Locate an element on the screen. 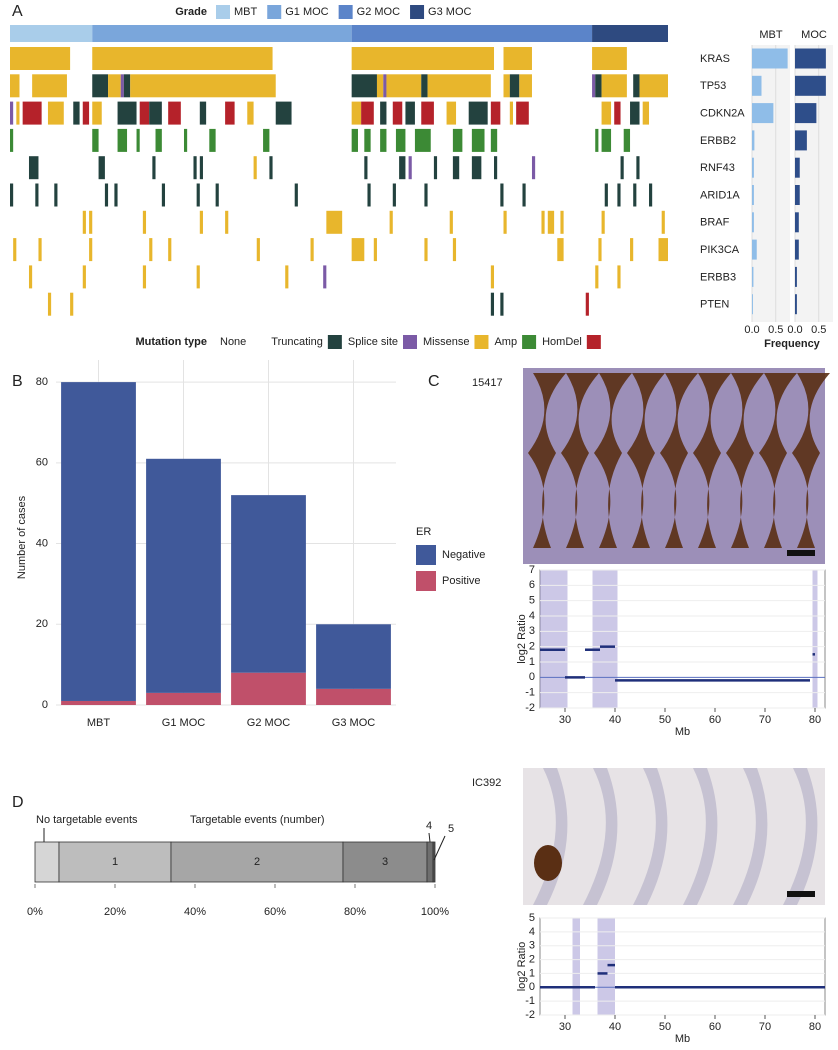 This screenshot has width=838, height=1050. y-axis-title: Number of cases is located at coordinates (22, 537).